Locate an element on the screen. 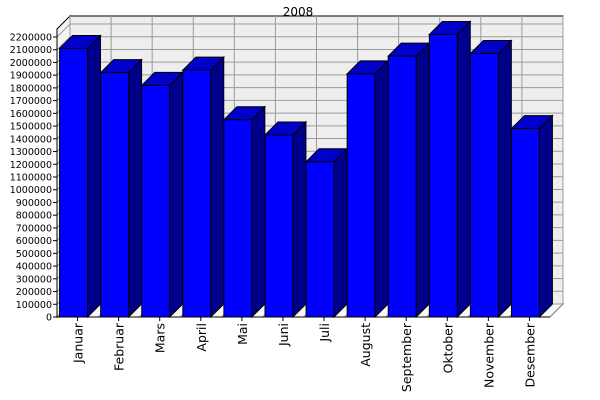  x-category-label: Mars is located at coordinates (160, 338).